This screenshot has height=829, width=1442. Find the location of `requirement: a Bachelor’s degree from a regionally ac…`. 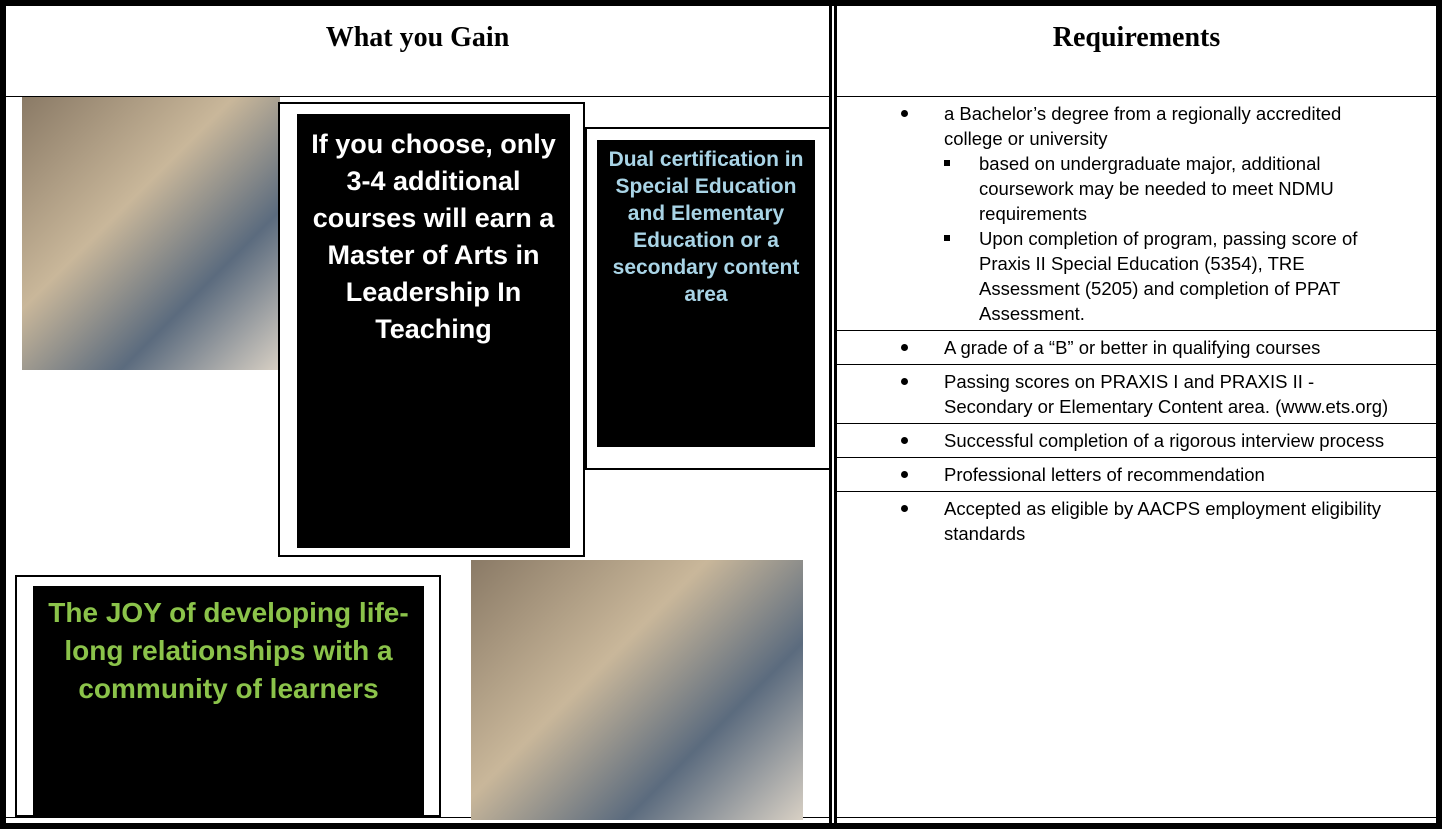

requirement: a Bachelor’s degree from a regionally ac… is located at coordinates (1116, 126).